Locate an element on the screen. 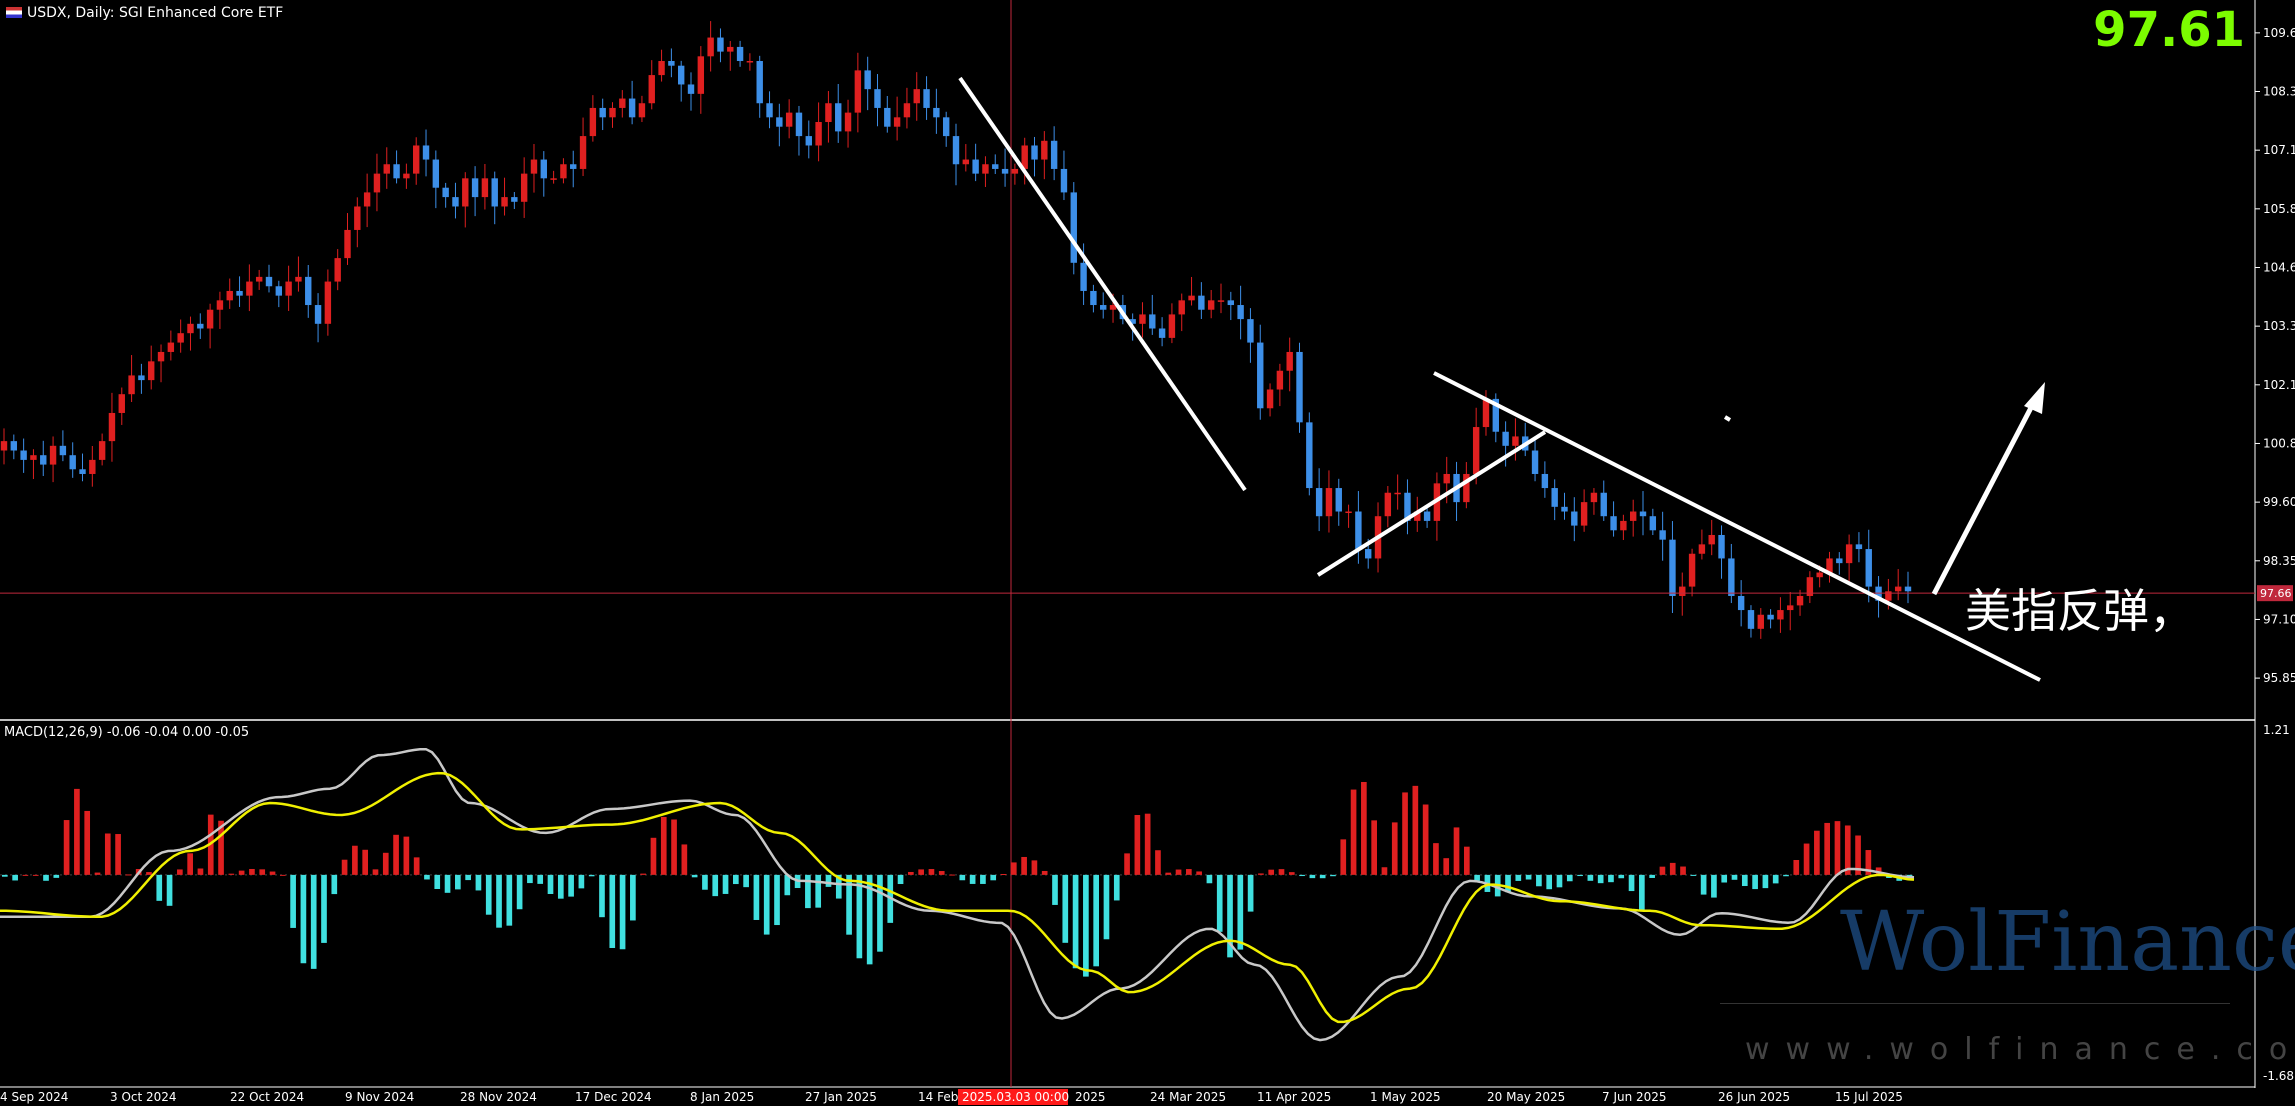  price-tick-label: 99.60 is located at coordinates (2279, 502).